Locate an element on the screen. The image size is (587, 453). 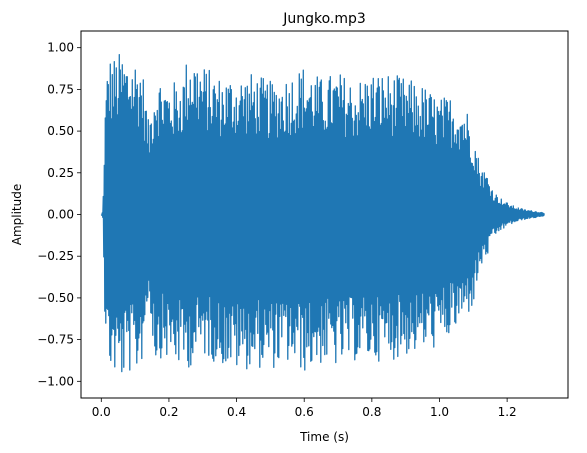
x-axis-label: Time (s) is located at coordinates (324, 437).